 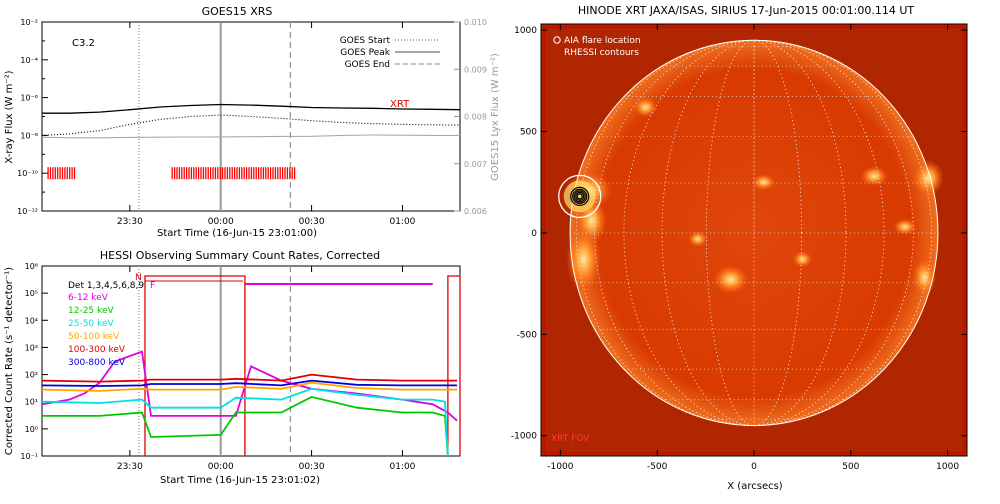 I want to click on legend-goes-peak: GOES Peak, so click(x=365, y=53).